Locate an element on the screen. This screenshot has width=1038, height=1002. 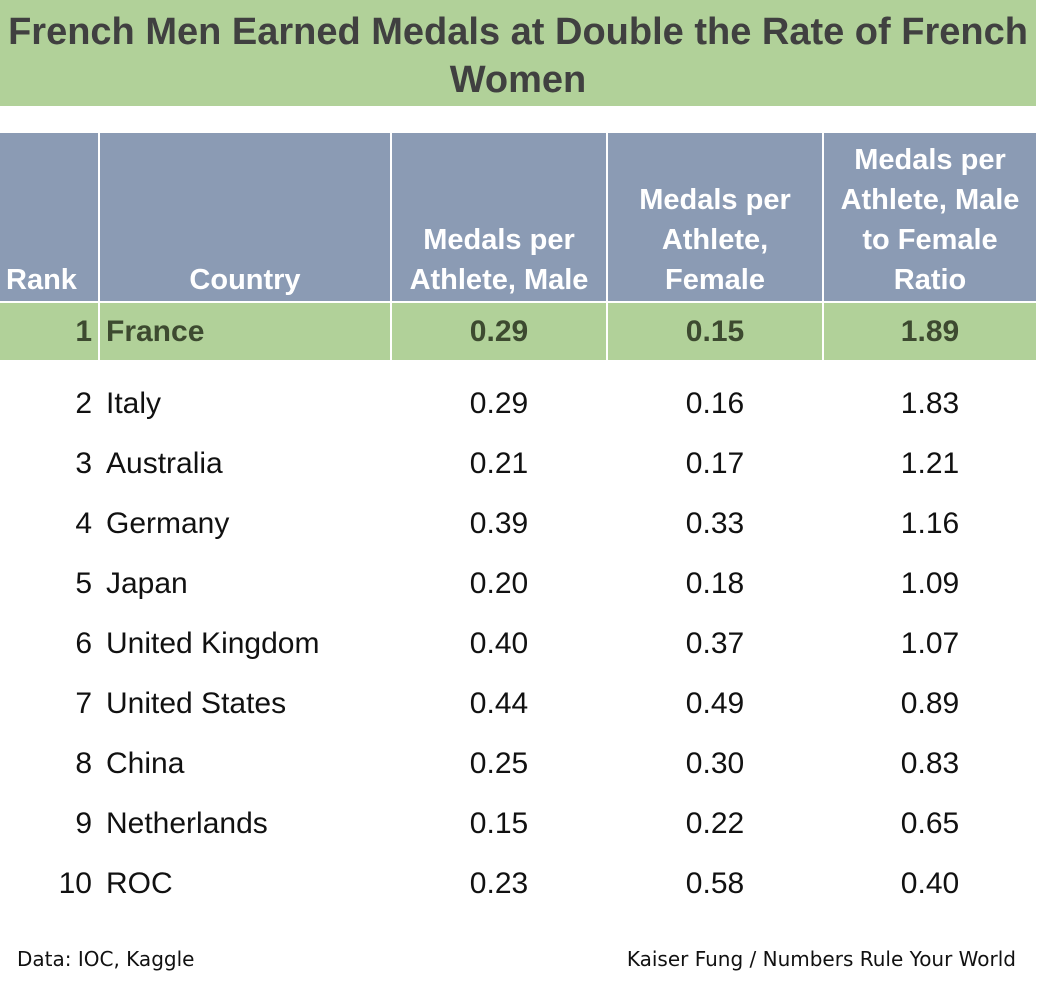
header-male-label: Medals per Athlete, Male is located at coordinates (499, 260).